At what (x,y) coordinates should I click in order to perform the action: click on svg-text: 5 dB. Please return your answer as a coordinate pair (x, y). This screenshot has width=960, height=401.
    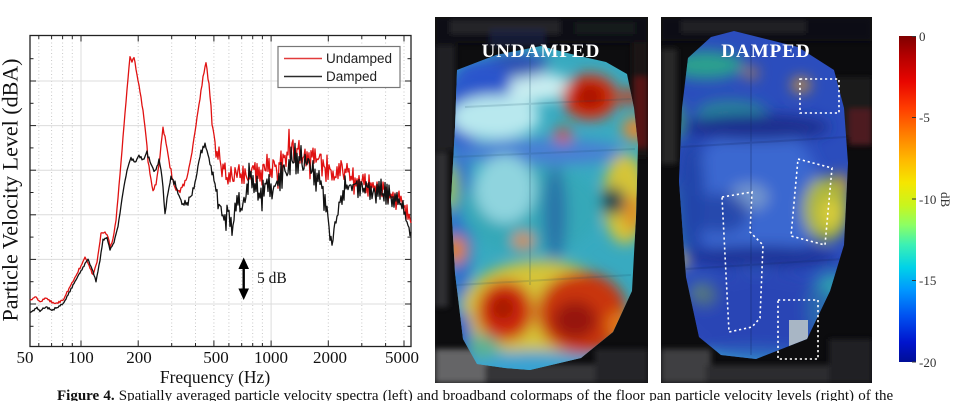
    Looking at the image, I should click on (272, 278).